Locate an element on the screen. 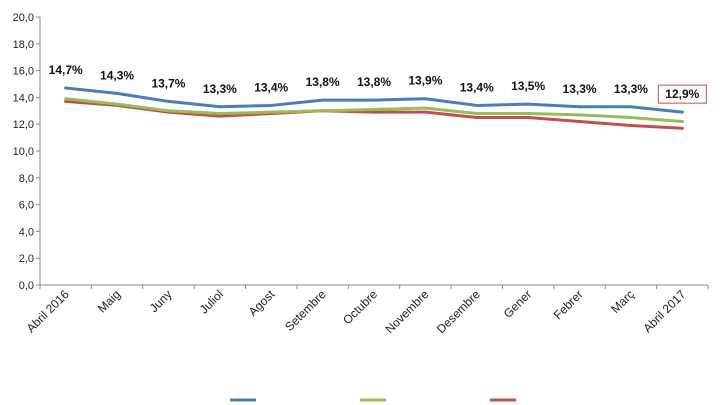 The image size is (724, 405). x-tick-label: Setembre is located at coordinates (305, 310).